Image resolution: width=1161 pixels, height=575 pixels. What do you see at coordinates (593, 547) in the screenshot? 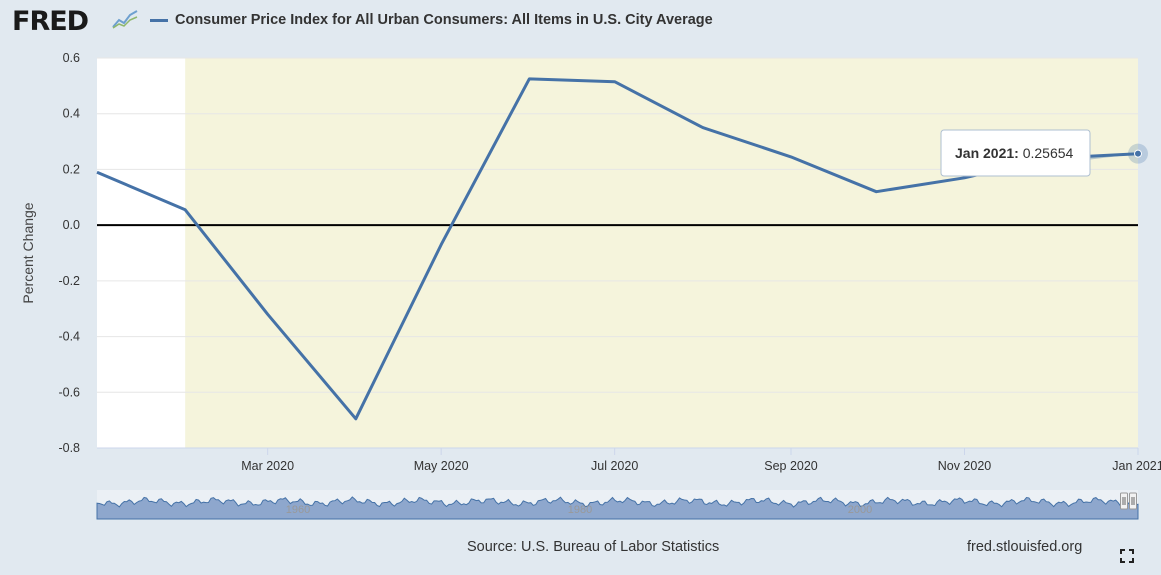
I see `source-text: Source: U.S. Bureau of Labor Statistics` at bounding box center [593, 547].